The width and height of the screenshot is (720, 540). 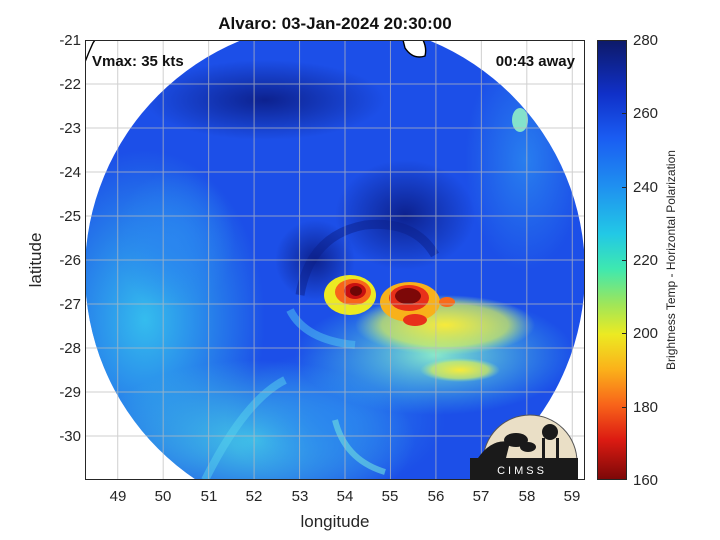 What do you see at coordinates (535, 61) in the screenshot?
I see `time-away-label: 00:43 away` at bounding box center [535, 61].